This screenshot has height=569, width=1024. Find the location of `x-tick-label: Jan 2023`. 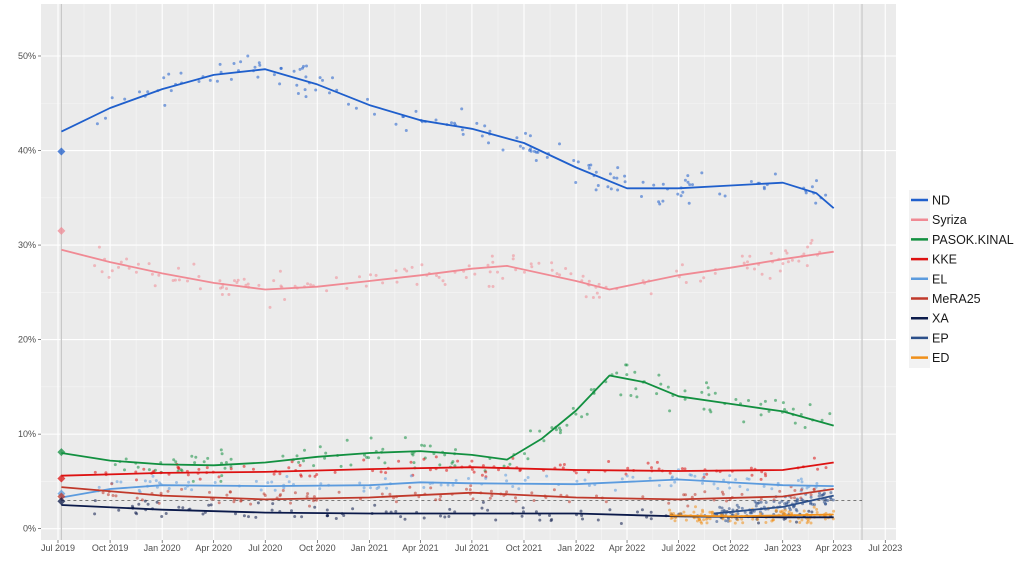

x-tick-label: Jan 2023 is located at coordinates (782, 548).